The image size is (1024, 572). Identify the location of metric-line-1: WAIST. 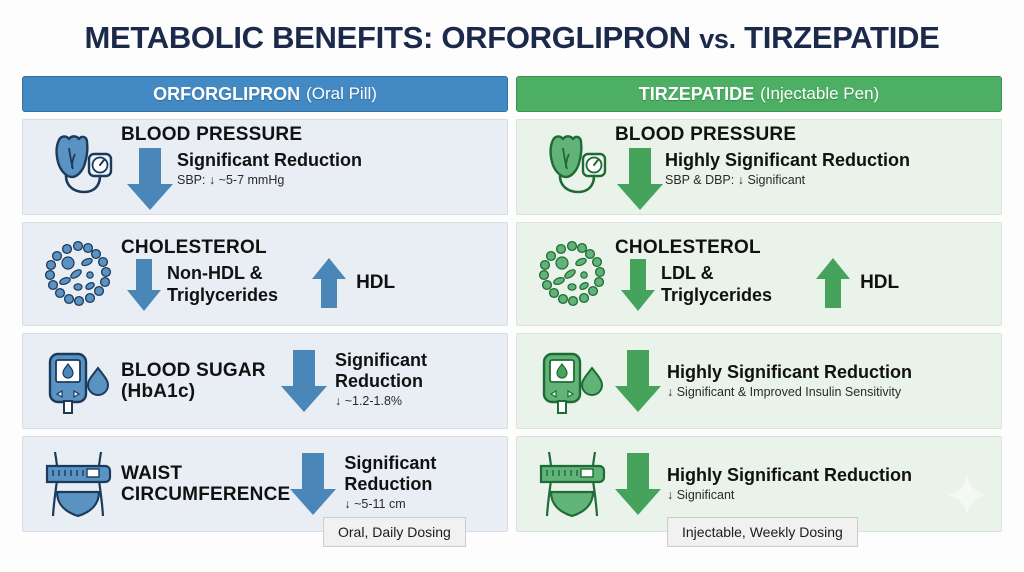
(152, 473).